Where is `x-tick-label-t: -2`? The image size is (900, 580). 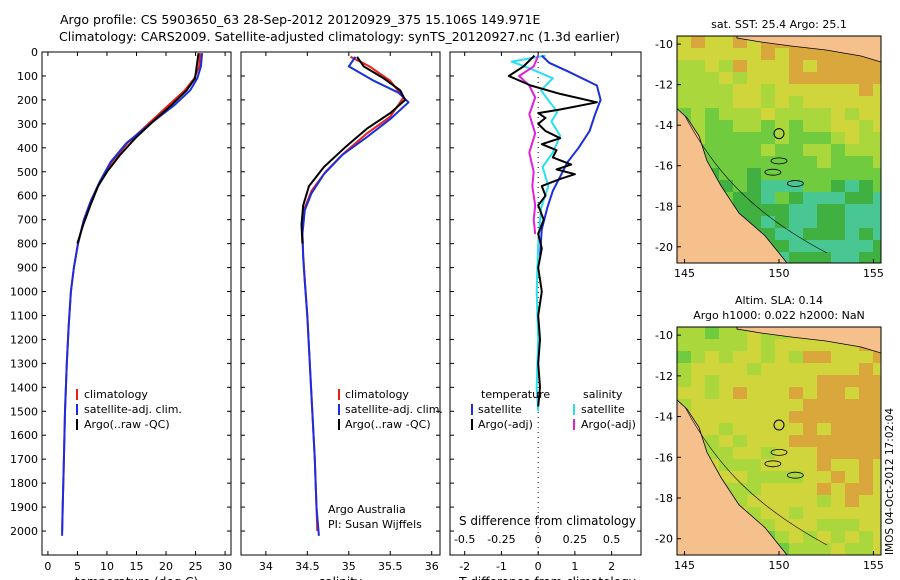
x-tick-label-t: -2 is located at coordinates (464, 566).